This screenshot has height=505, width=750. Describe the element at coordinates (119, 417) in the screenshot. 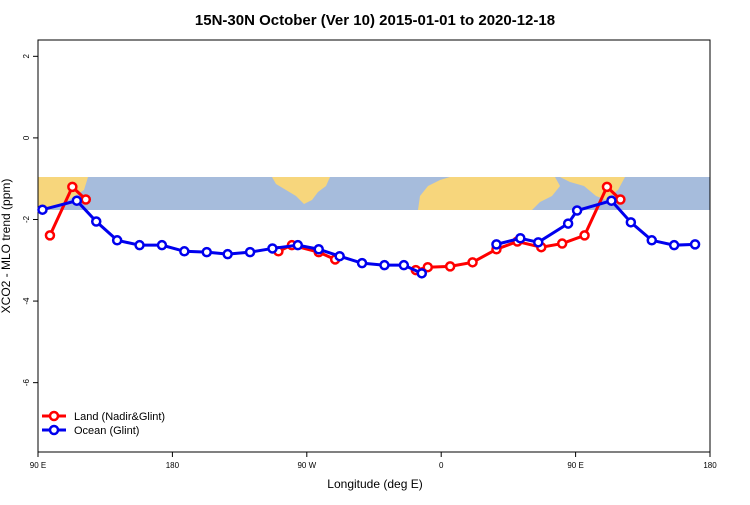

I see `legend-label: Land (Nadir&Glint)` at that location.